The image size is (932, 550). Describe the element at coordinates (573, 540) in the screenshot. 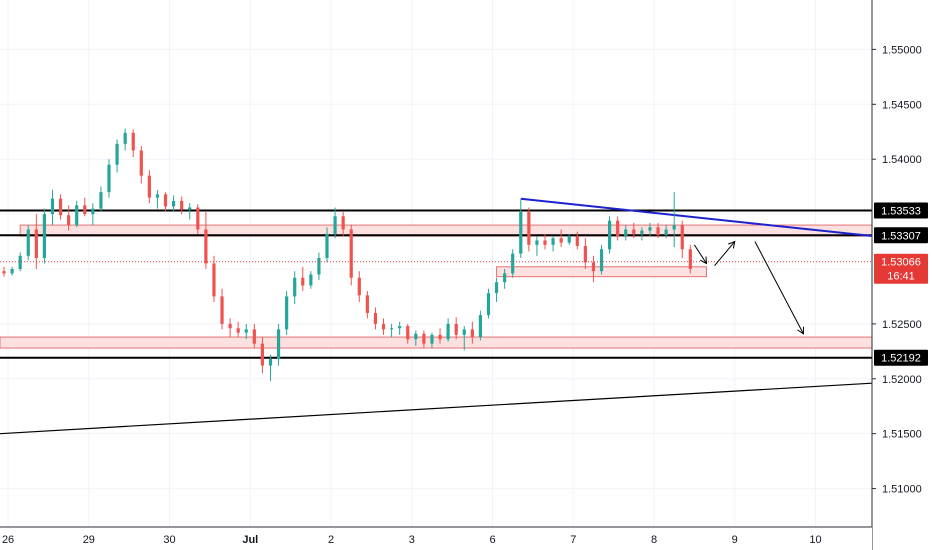

I see `x-tick-label: 7` at that location.